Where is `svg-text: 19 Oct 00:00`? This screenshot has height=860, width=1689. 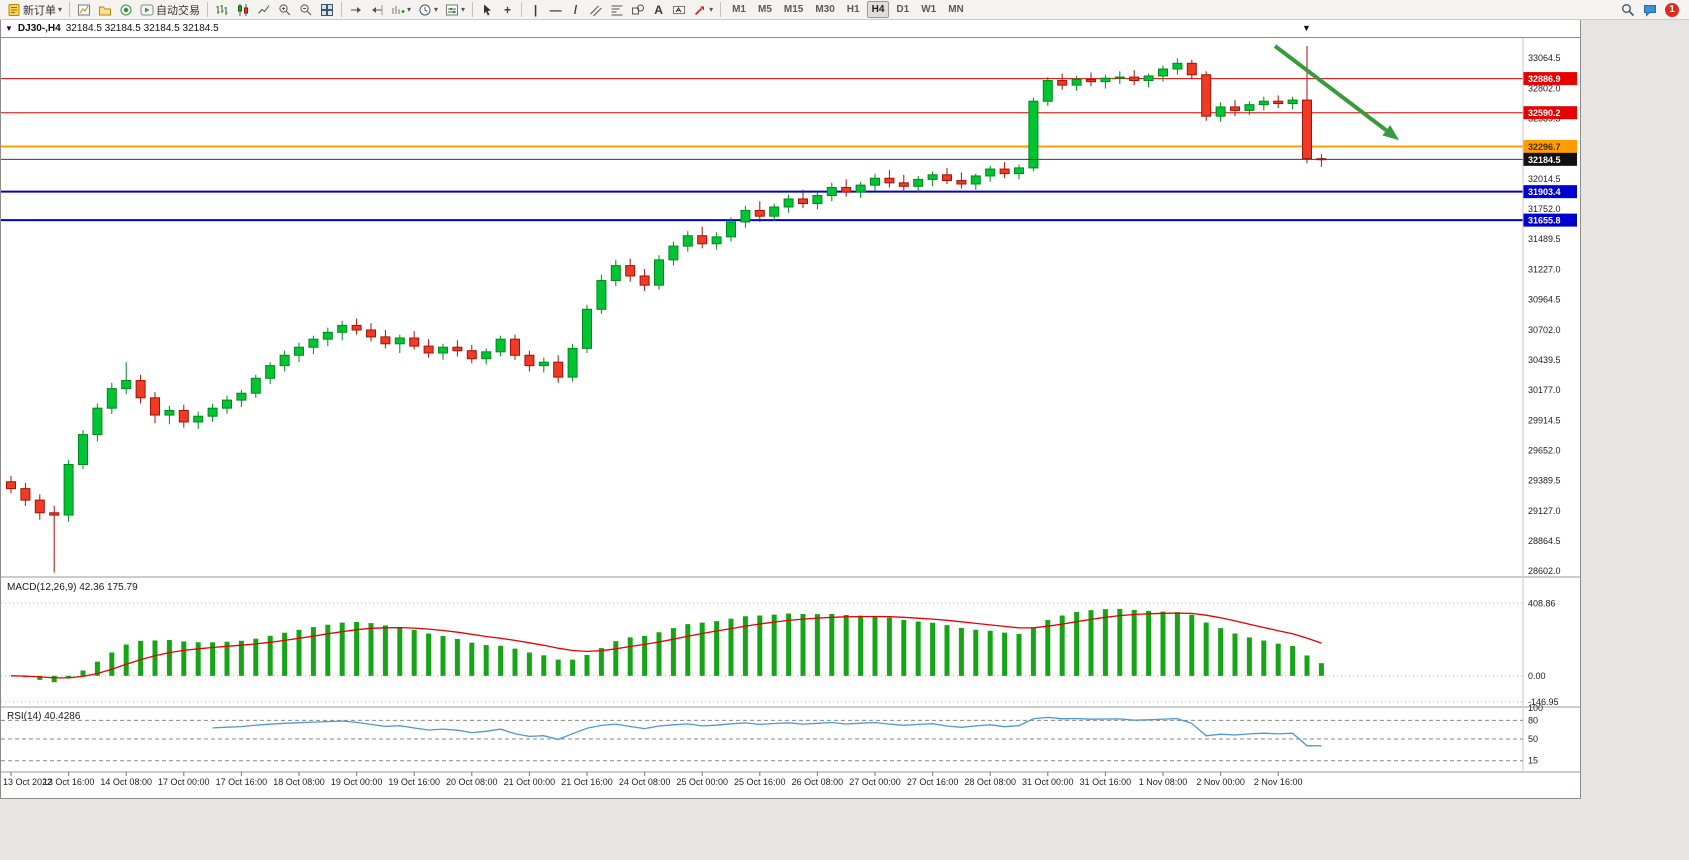
svg-text: 19 Oct 00:00 is located at coordinates (357, 782).